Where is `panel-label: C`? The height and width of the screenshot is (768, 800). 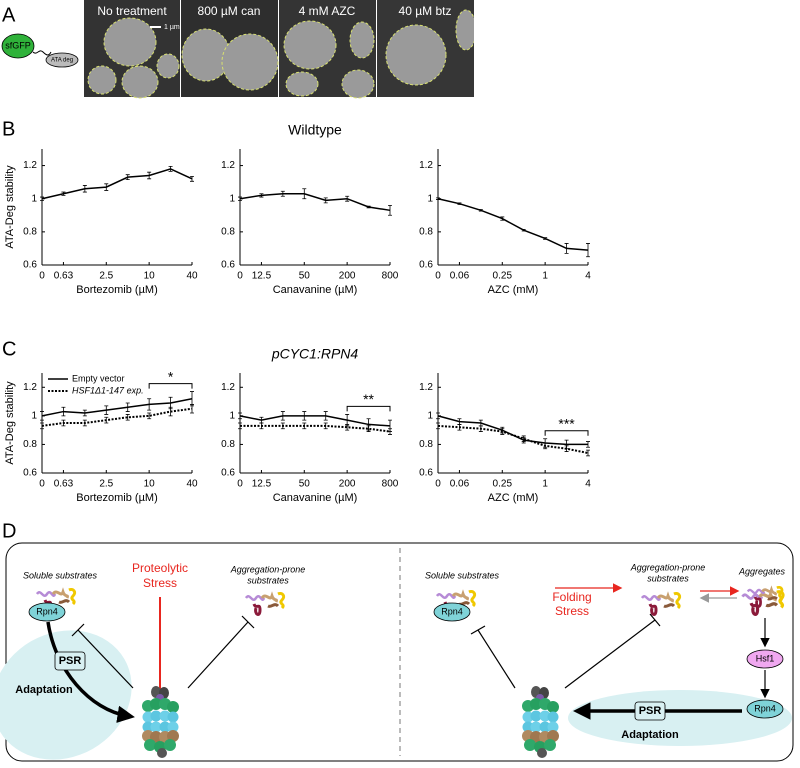
panel-label: C is located at coordinates (9, 349).